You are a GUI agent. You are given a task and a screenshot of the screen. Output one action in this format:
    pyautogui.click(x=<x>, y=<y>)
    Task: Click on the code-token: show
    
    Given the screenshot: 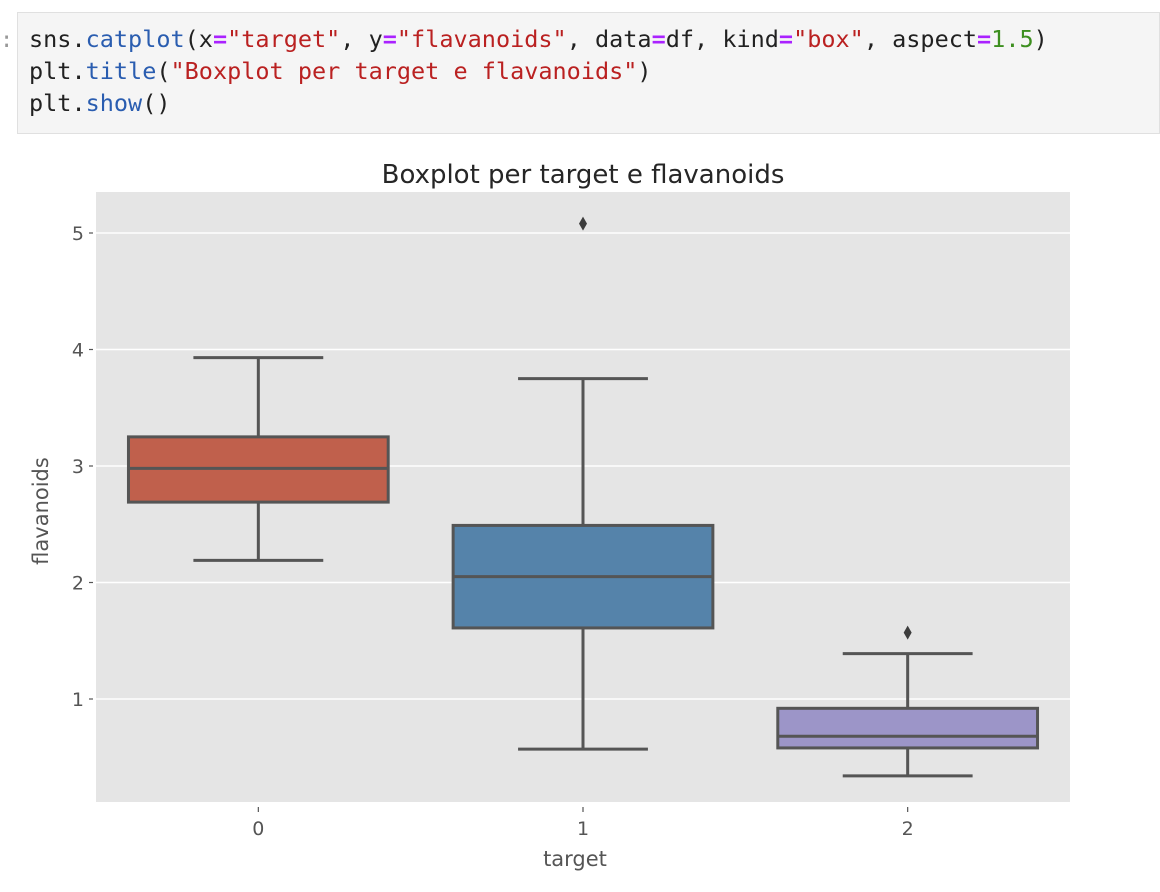 What is the action you would take?
    pyautogui.click(x=114, y=103)
    